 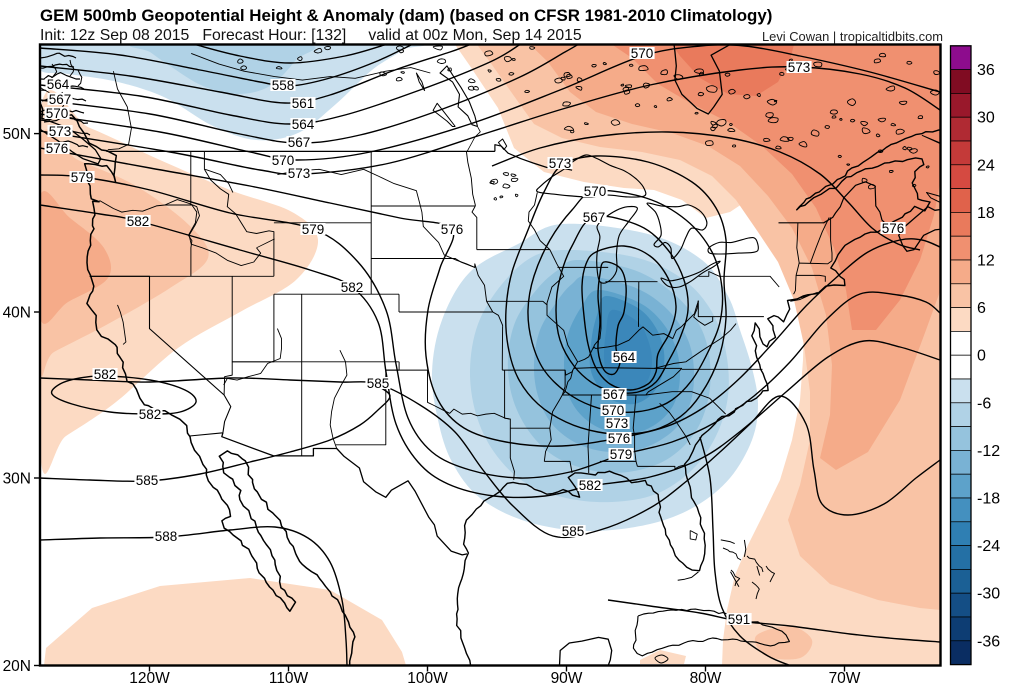 What do you see at coordinates (984, 403) in the screenshot?
I see `svg-text: -6` at bounding box center [984, 403].